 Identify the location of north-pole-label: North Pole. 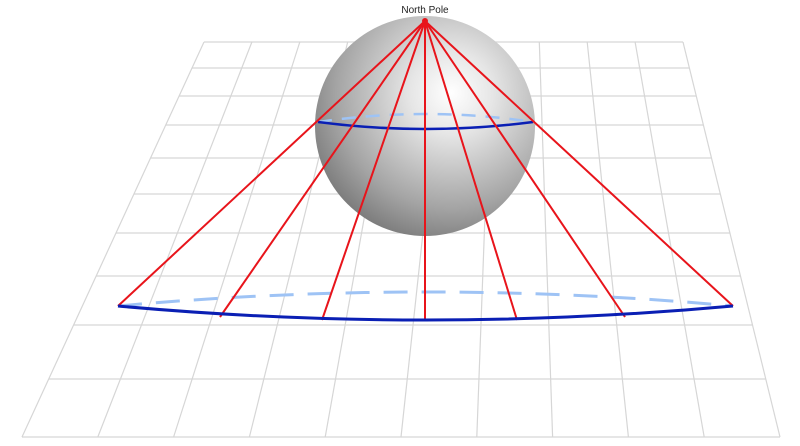
(425, 10).